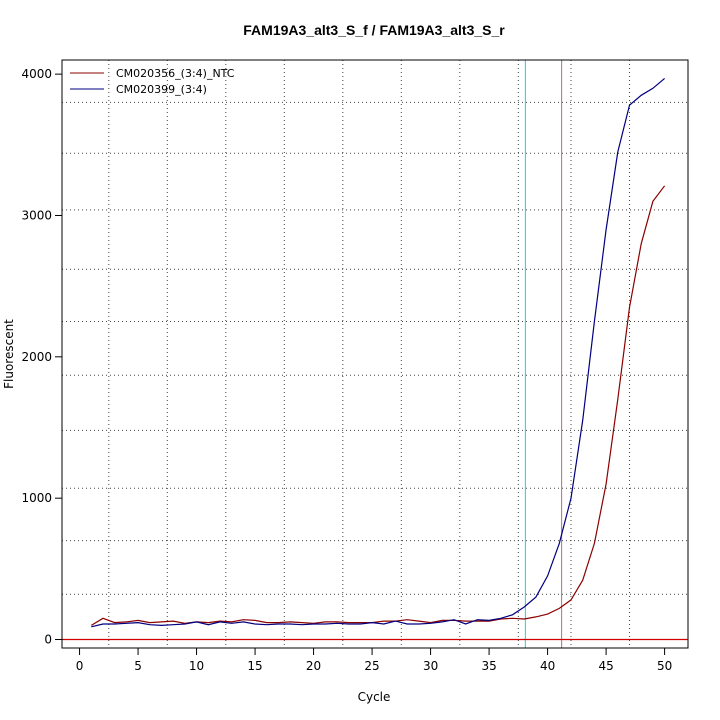  I want to click on x-tick-label: 0, so click(80, 666).